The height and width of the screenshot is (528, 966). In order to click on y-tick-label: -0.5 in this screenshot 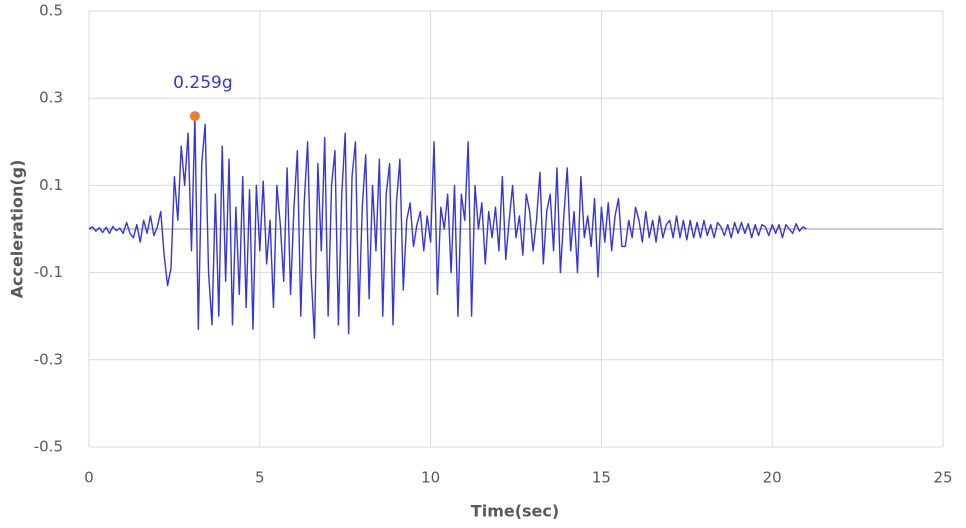, I will do `click(48, 447)`.